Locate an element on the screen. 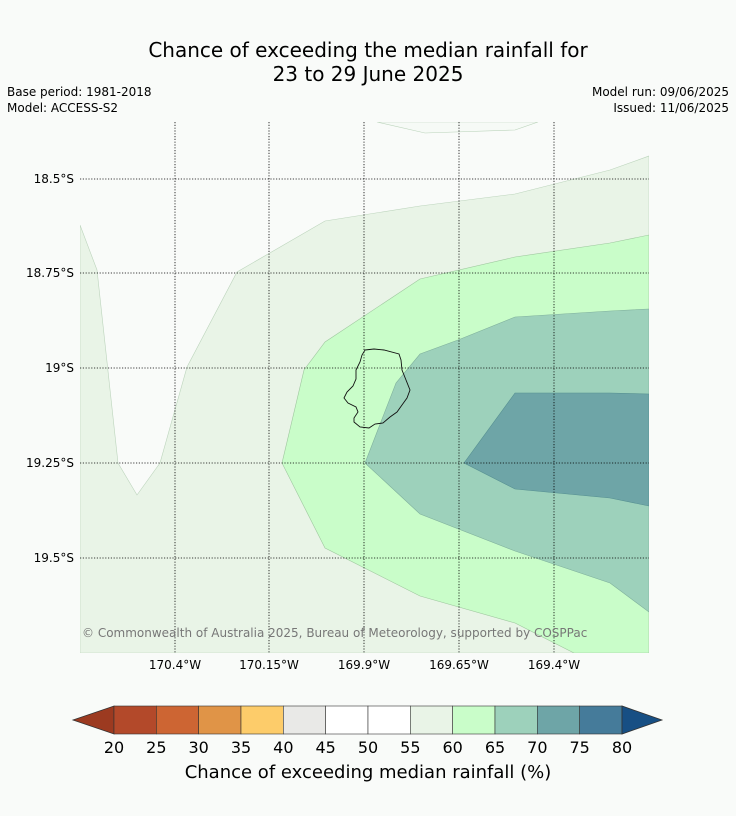 This screenshot has width=736, height=816. colorbar-tick-label: 35 is located at coordinates (241, 747).